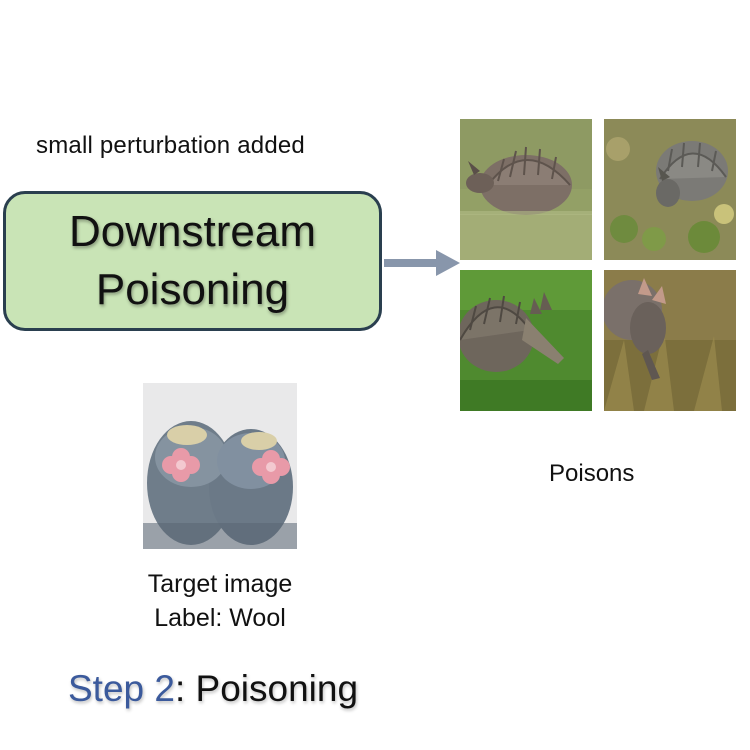 This screenshot has width=750, height=750. What do you see at coordinates (220, 618) in the screenshot?
I see `target-caption-label: Label: Wool` at bounding box center [220, 618].